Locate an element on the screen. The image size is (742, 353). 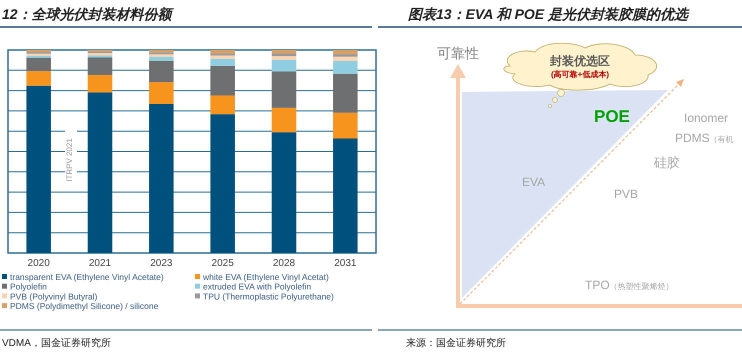
text: EVA is located at coordinates (534, 182).